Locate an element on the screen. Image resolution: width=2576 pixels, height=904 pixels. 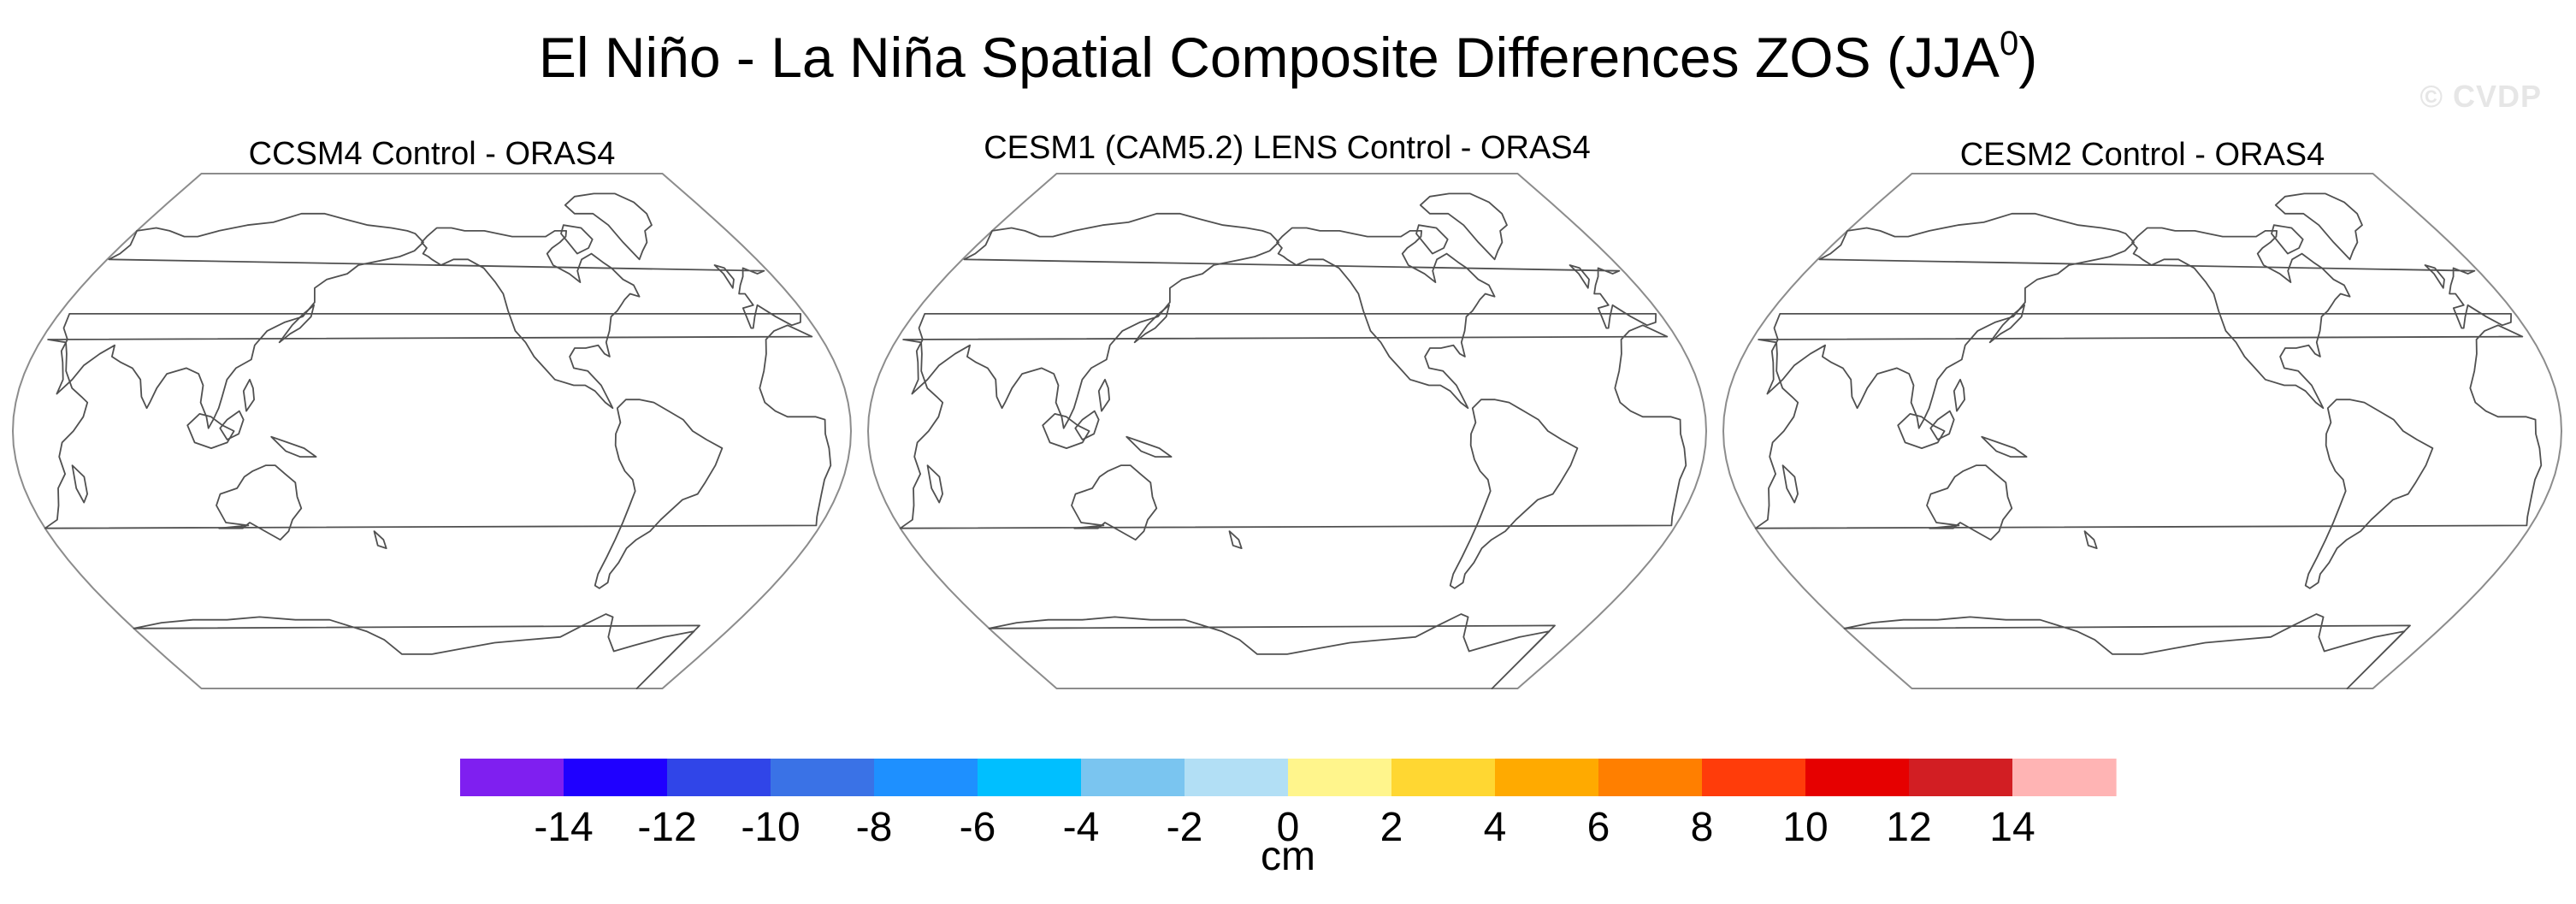
colorbar-unit-label: cm is located at coordinates (1288, 857).